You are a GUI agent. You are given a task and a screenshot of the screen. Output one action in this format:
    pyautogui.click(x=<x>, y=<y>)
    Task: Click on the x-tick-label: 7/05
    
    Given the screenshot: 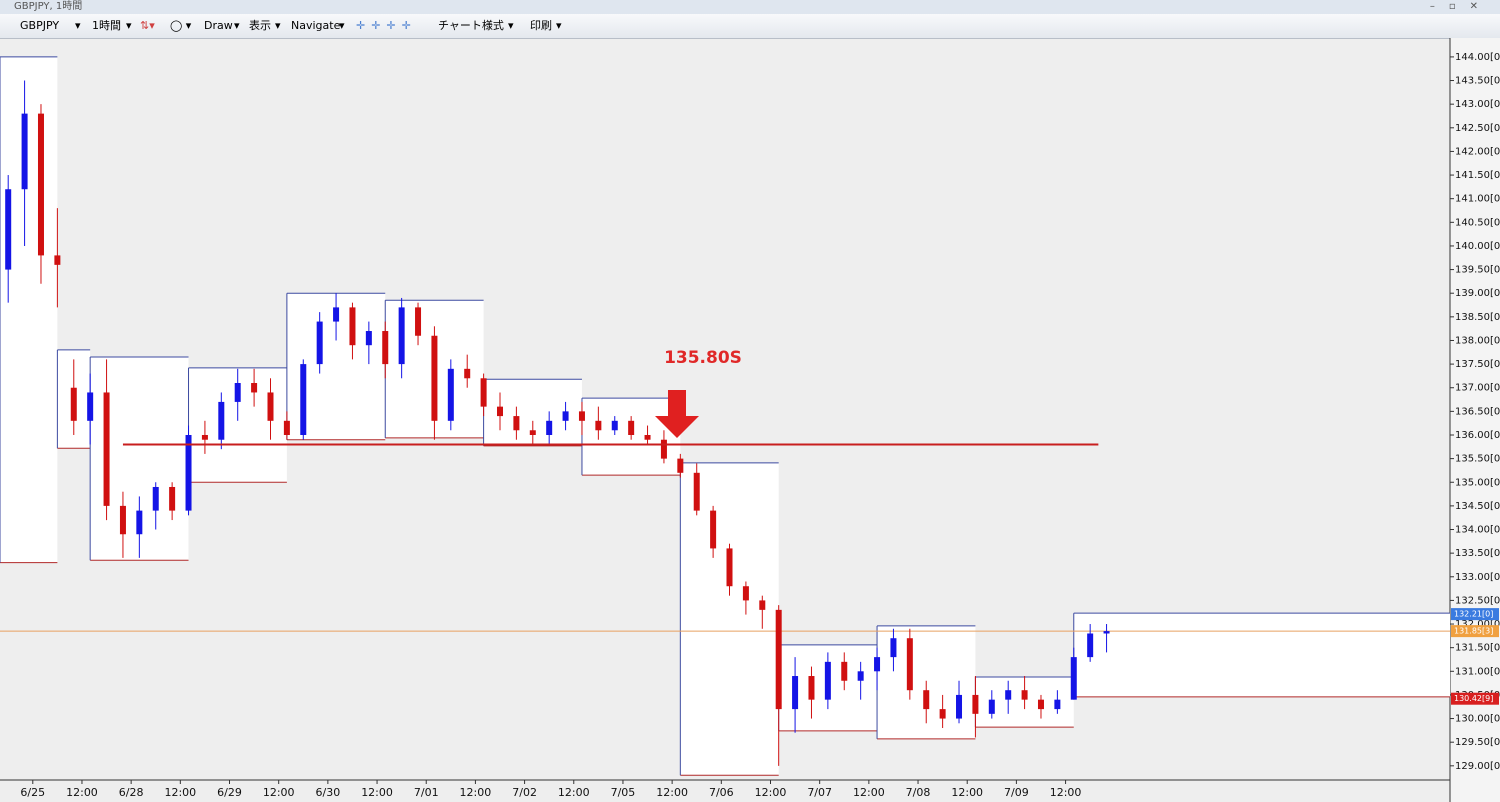 What is the action you would take?
    pyautogui.click(x=623, y=792)
    